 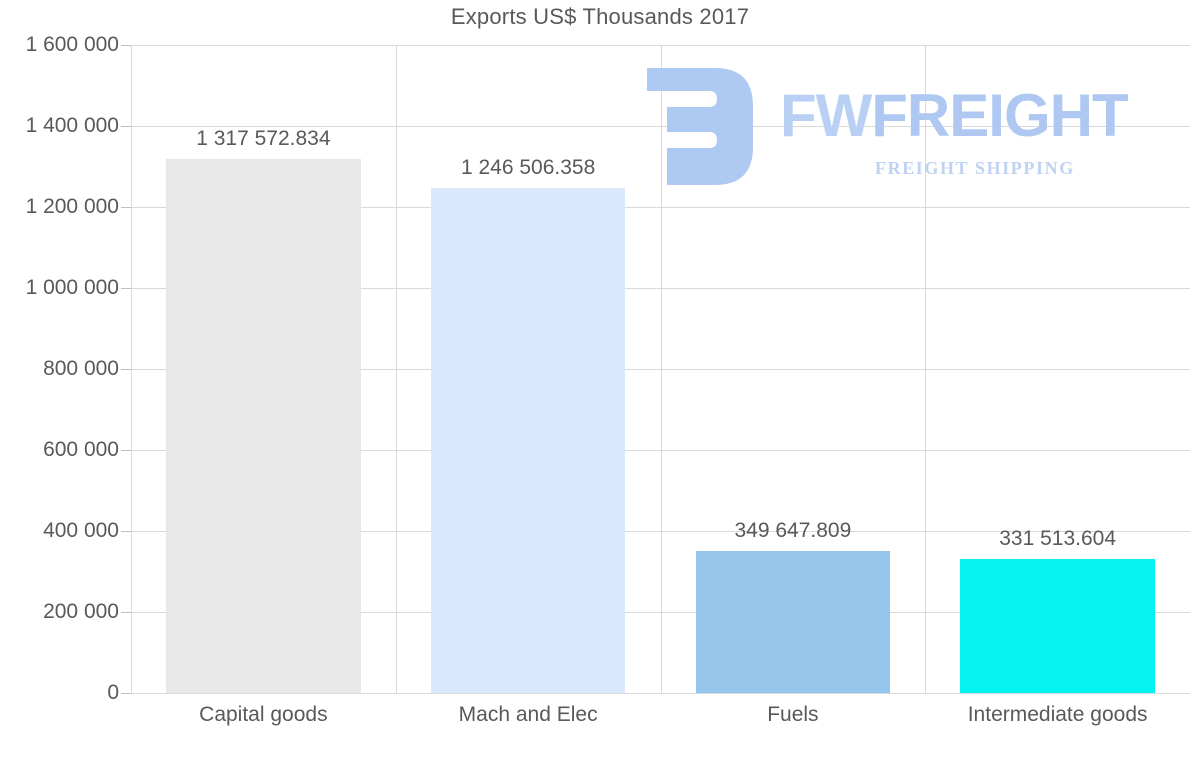 What do you see at coordinates (528, 168) in the screenshot?
I see `bar-value-label: 1 246 506.358` at bounding box center [528, 168].